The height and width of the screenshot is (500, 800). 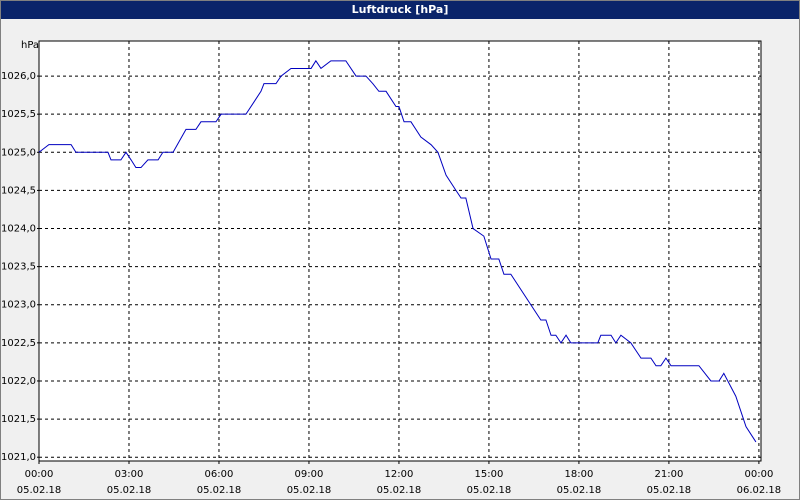 What do you see at coordinates (400, 10) in the screenshot?
I see `chart-title: Luftdruck [hPa]` at bounding box center [400, 10].